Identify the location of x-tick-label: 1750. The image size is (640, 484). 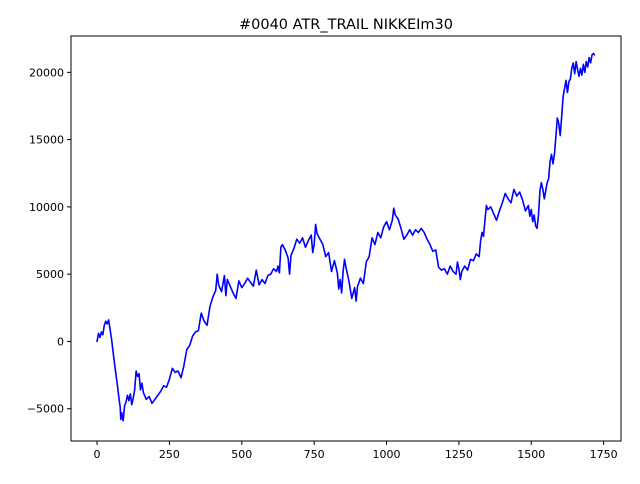
(604, 454).